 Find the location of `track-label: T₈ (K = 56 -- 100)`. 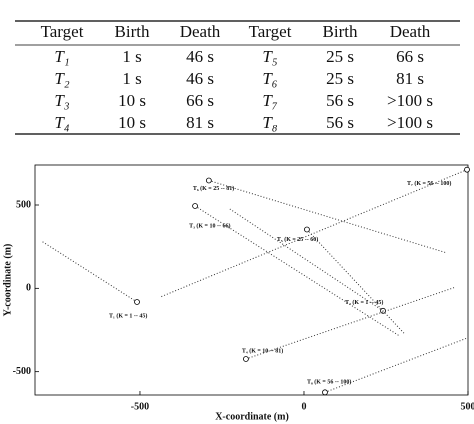

track-label: T₈ (K = 56 -- 100) is located at coordinates (329, 382).